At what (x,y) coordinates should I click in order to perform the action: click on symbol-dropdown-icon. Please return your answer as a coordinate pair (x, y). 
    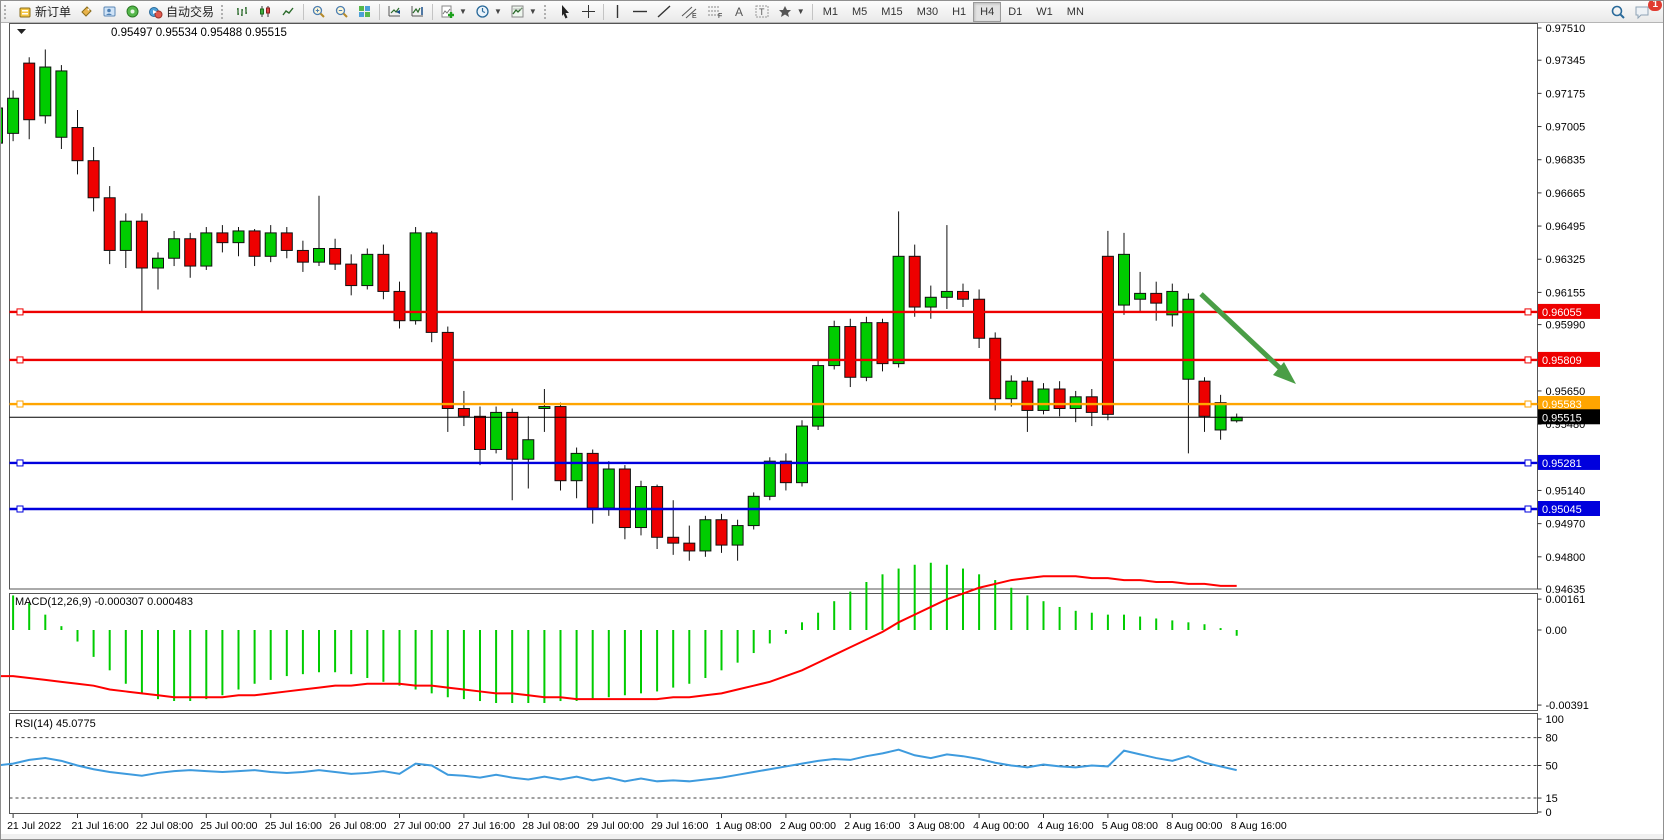
    Looking at the image, I should click on (21, 31).